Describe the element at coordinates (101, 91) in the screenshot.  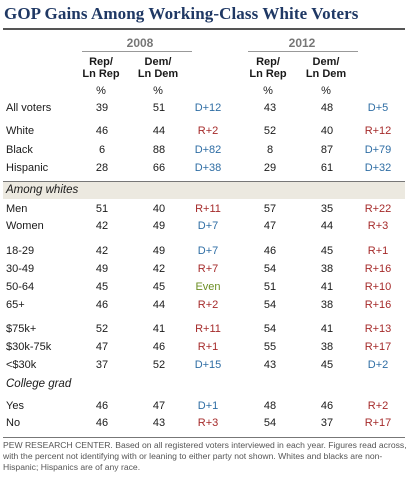
I see `pct-unit-rep-2008: %` at that location.